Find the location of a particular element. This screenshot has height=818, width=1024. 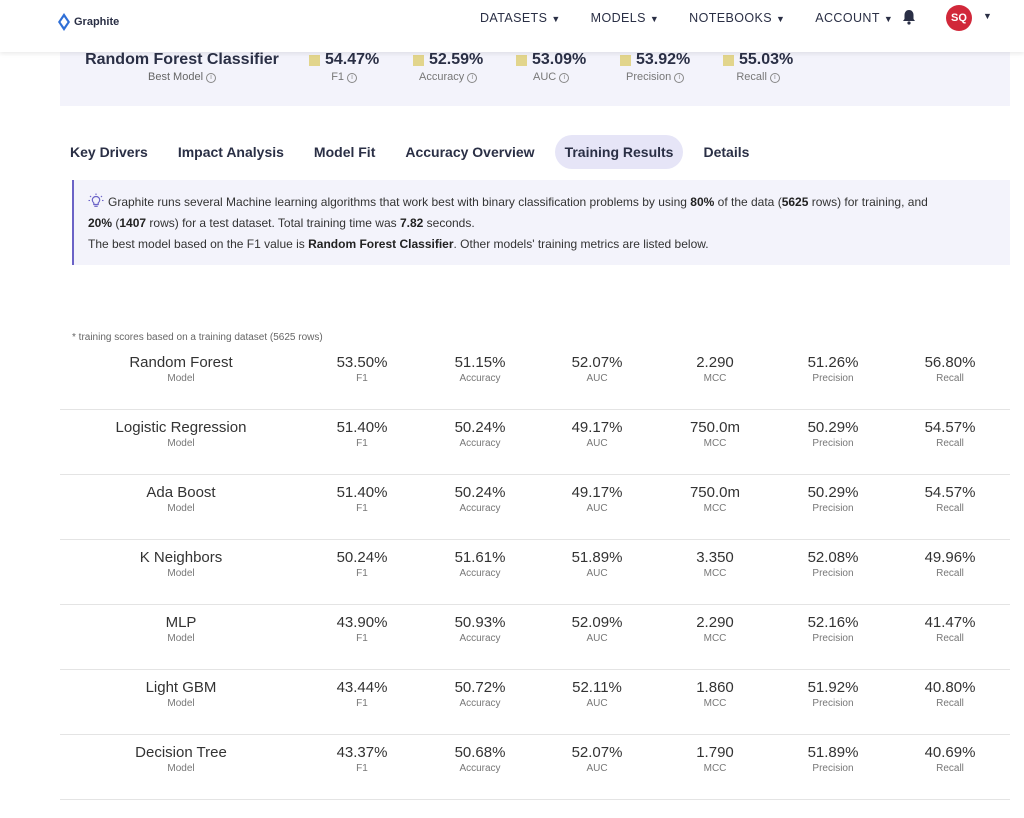

accuracy-value: 50.93% is located at coordinates (480, 622).